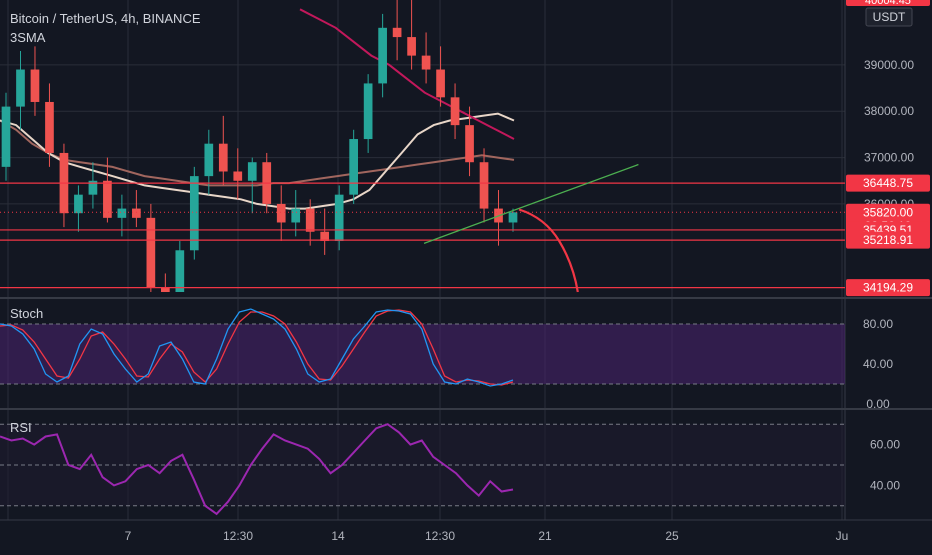  I want to click on price-tick-label: 38000.00, so click(889, 111).